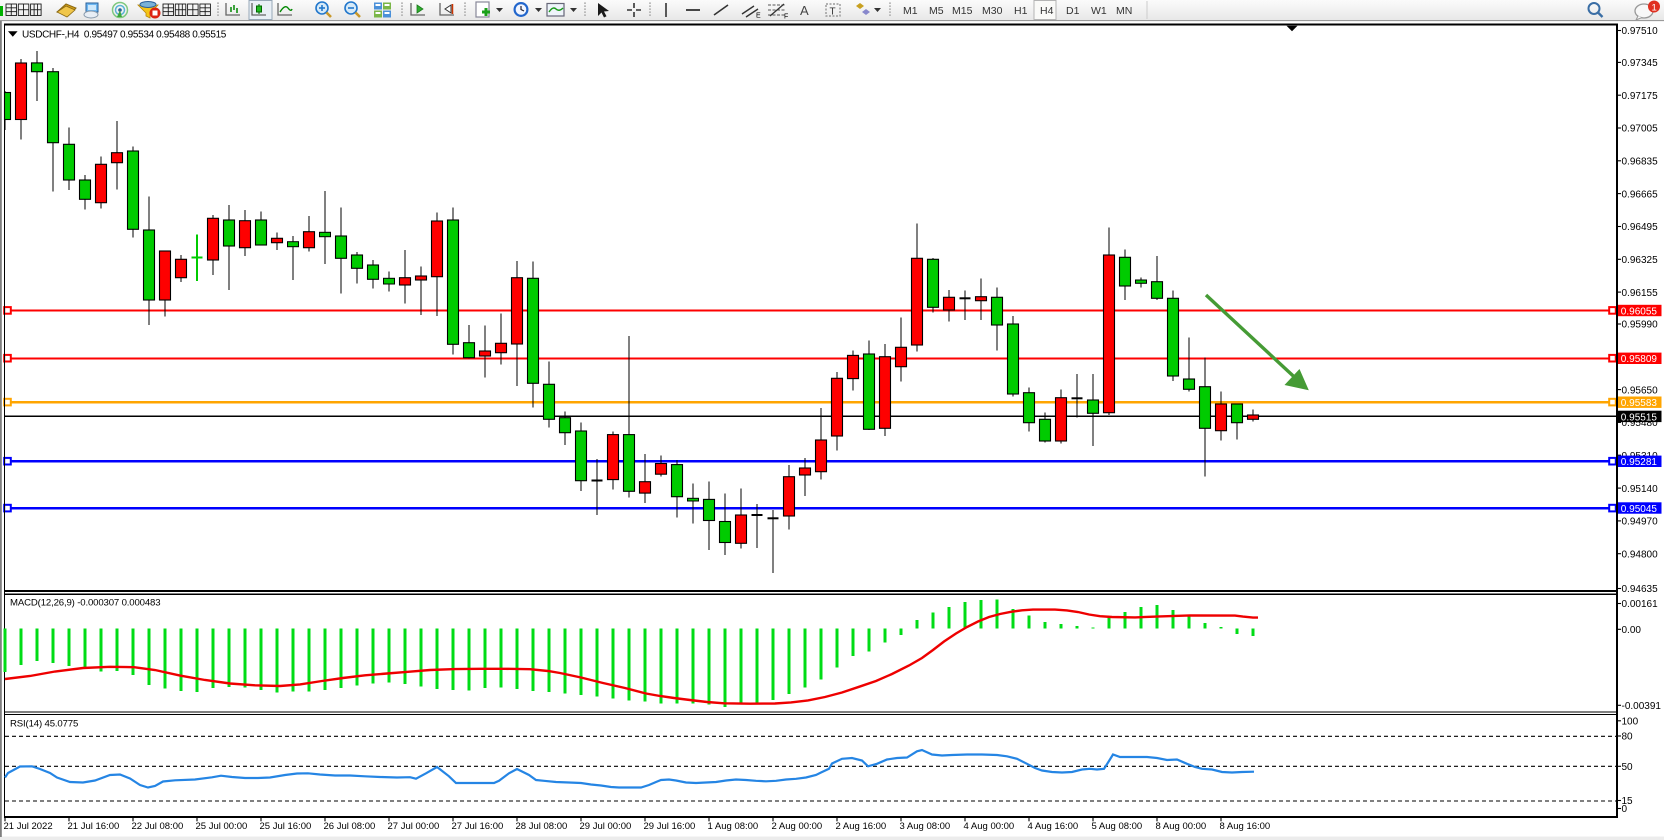 The width and height of the screenshot is (1664, 840). Describe the element at coordinates (158, 826) in the screenshot. I see `svg-text: 22 Jul 08:00` at that location.